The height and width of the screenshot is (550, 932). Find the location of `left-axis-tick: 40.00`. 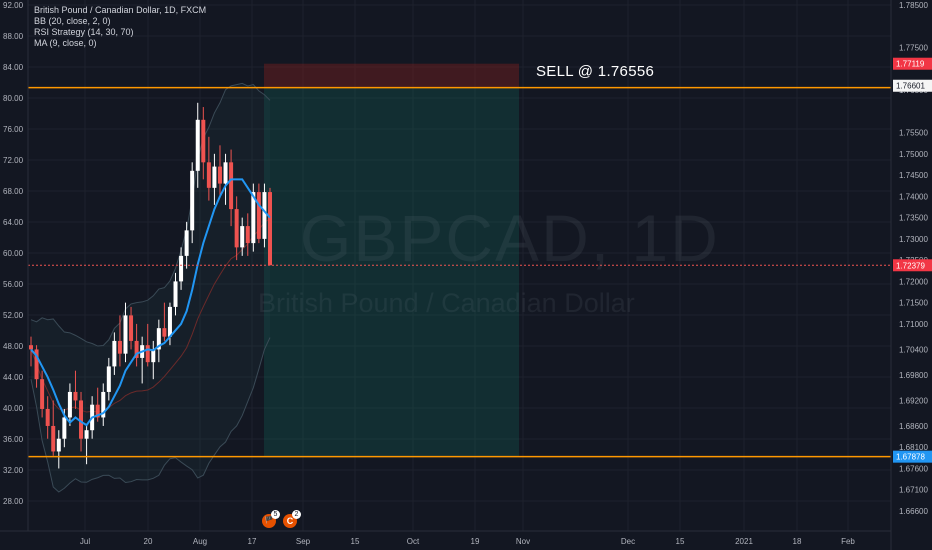

left-axis-tick: 40.00 is located at coordinates (13, 408).